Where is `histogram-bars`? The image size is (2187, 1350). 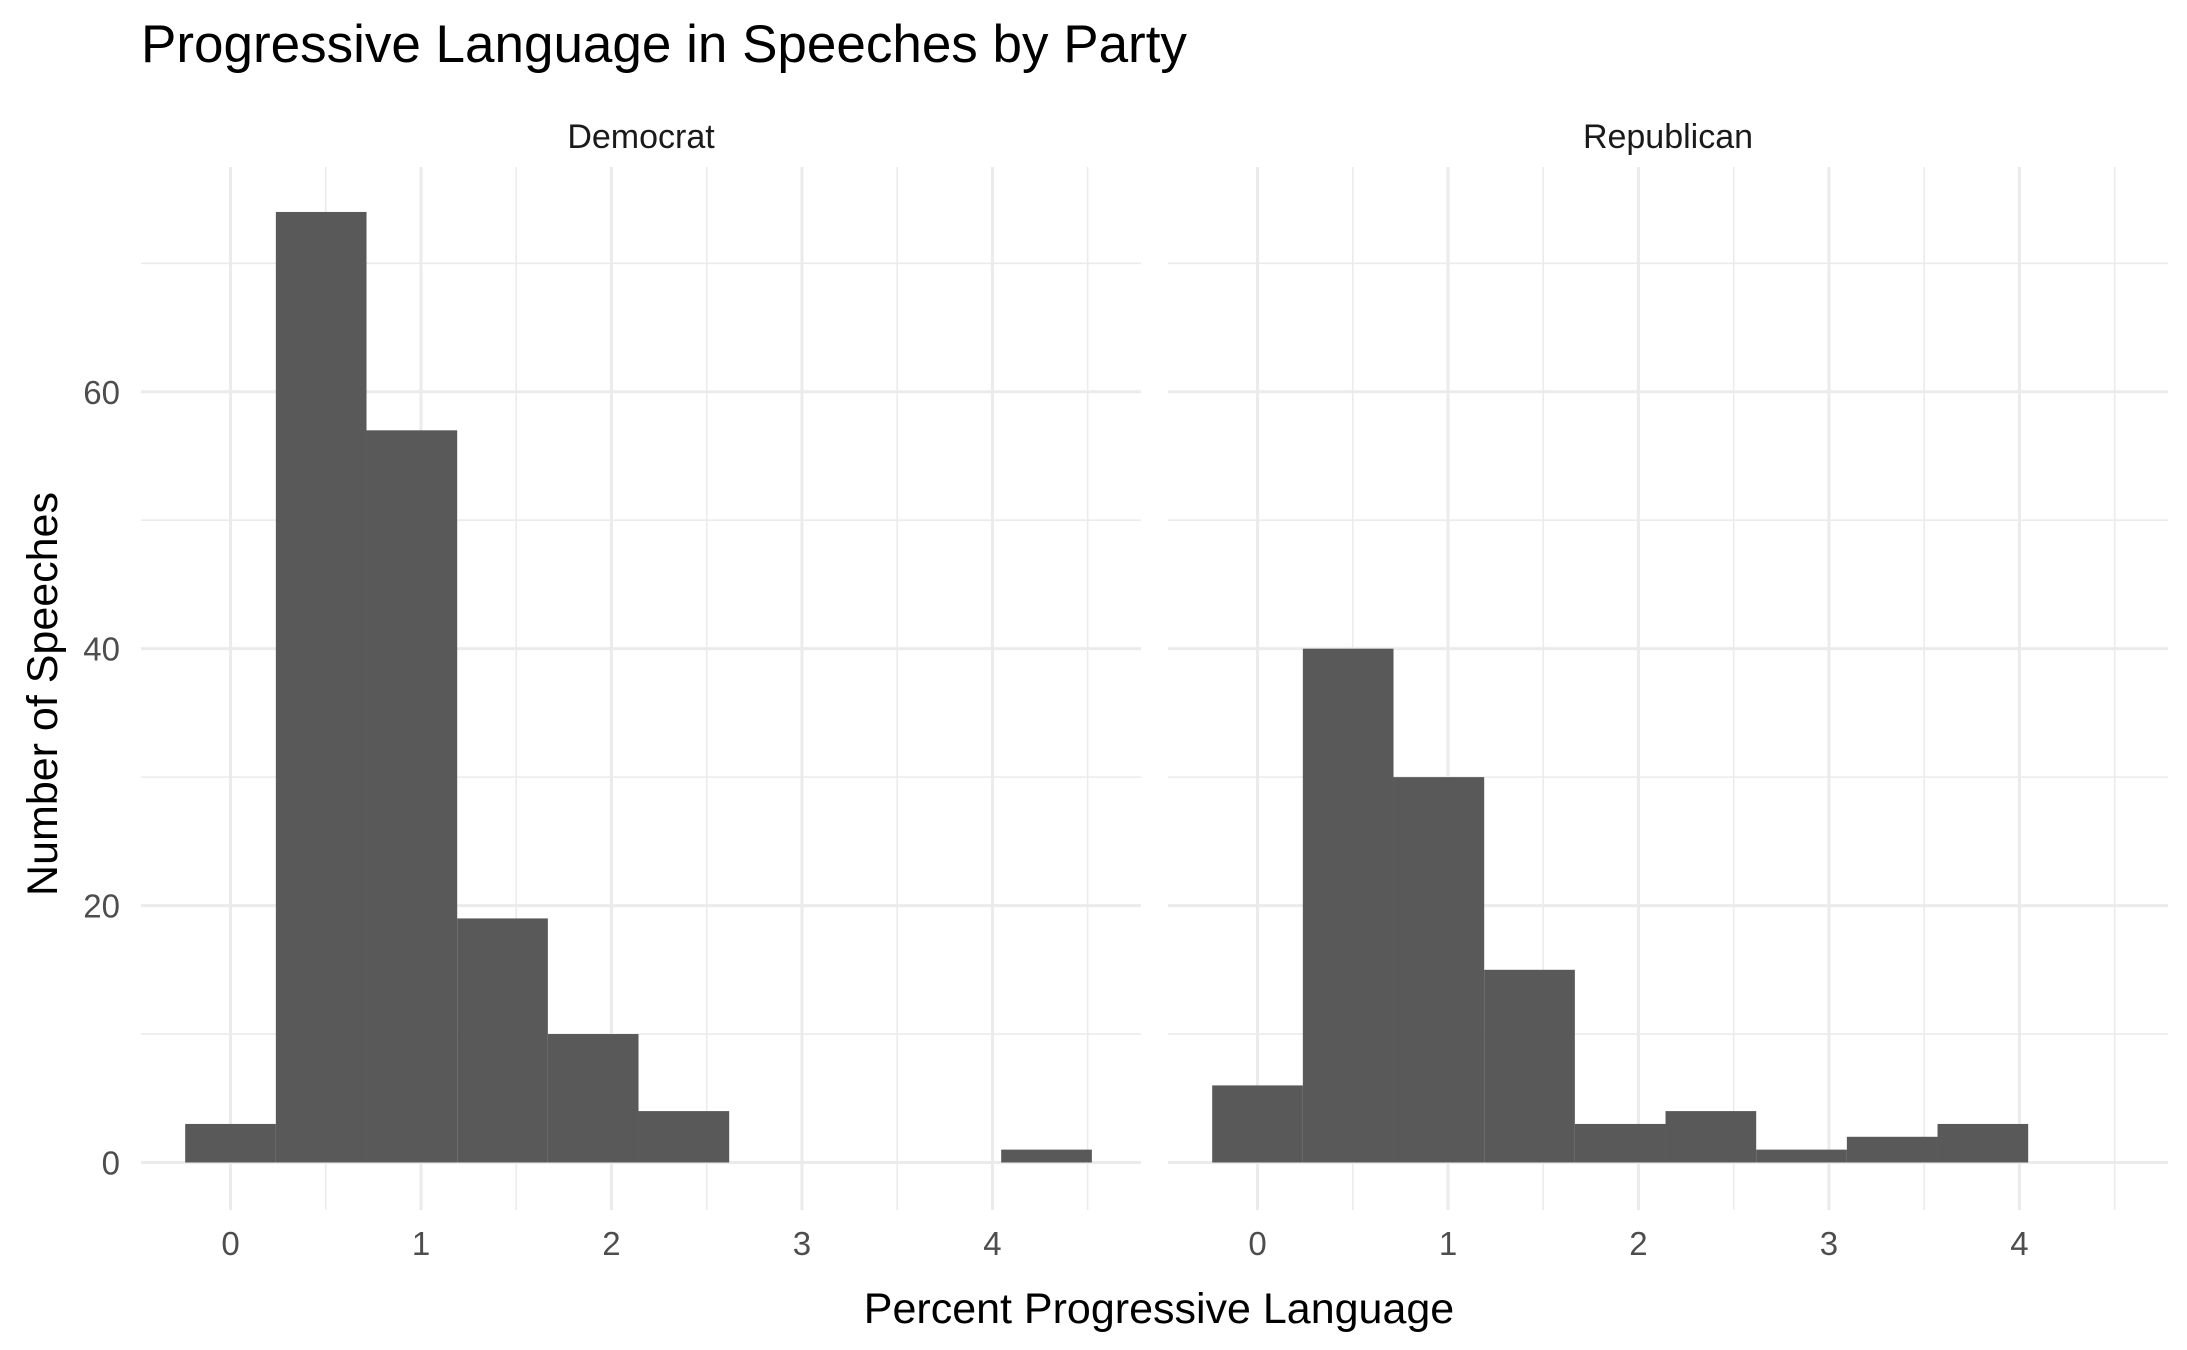
histogram-bars is located at coordinates (1620, 905).